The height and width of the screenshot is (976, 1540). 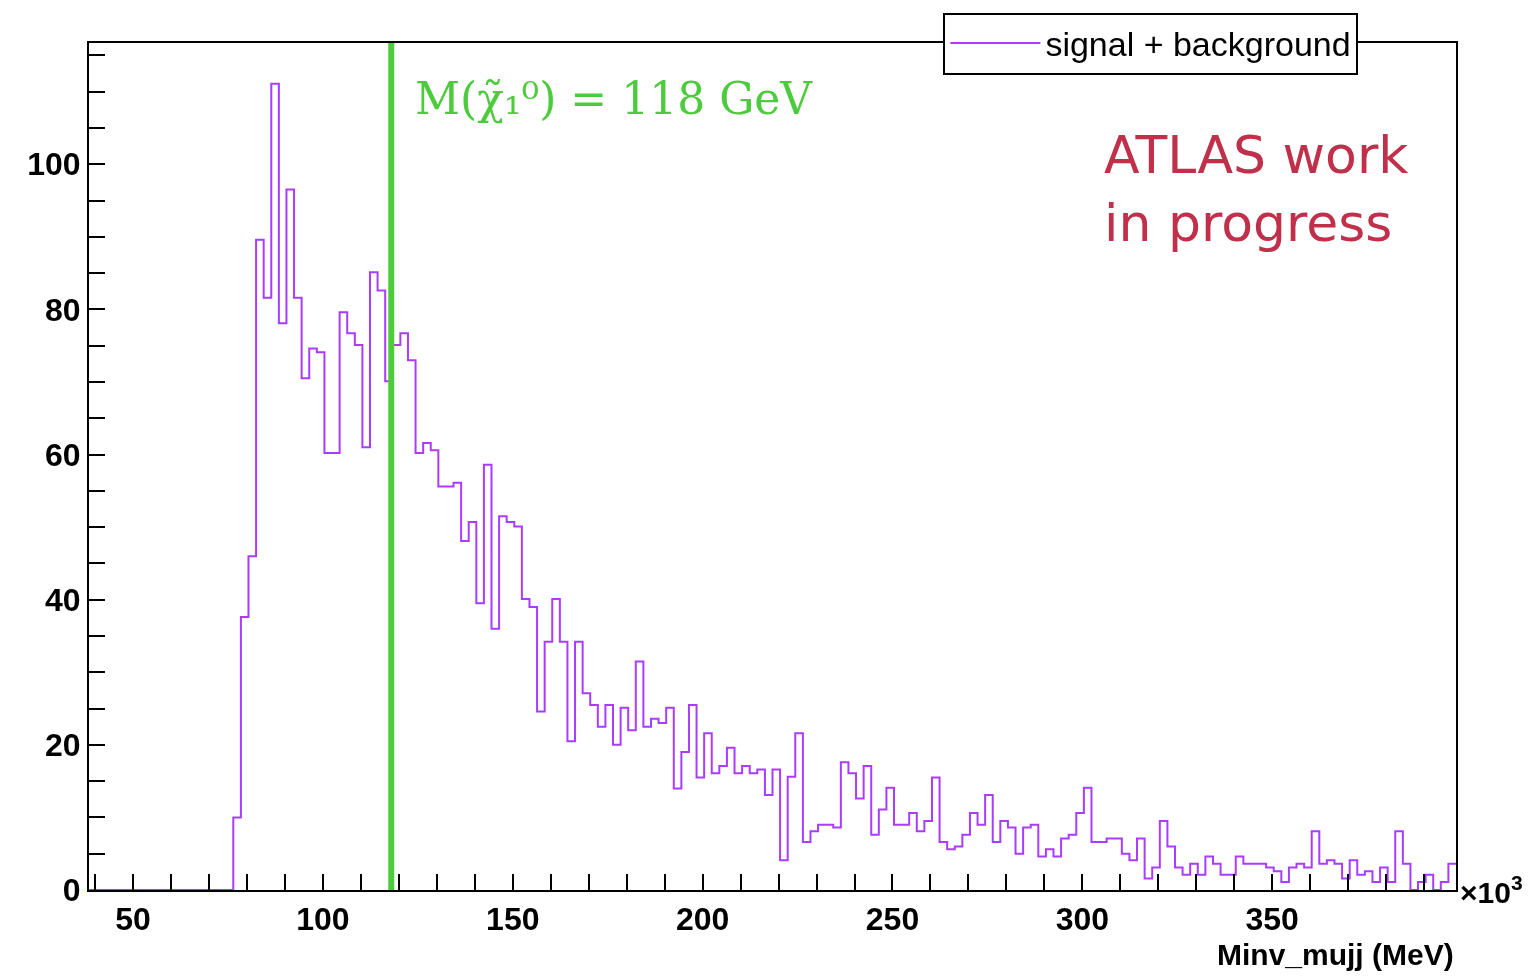 I want to click on x-tick-label: 50, so click(x=133, y=919).